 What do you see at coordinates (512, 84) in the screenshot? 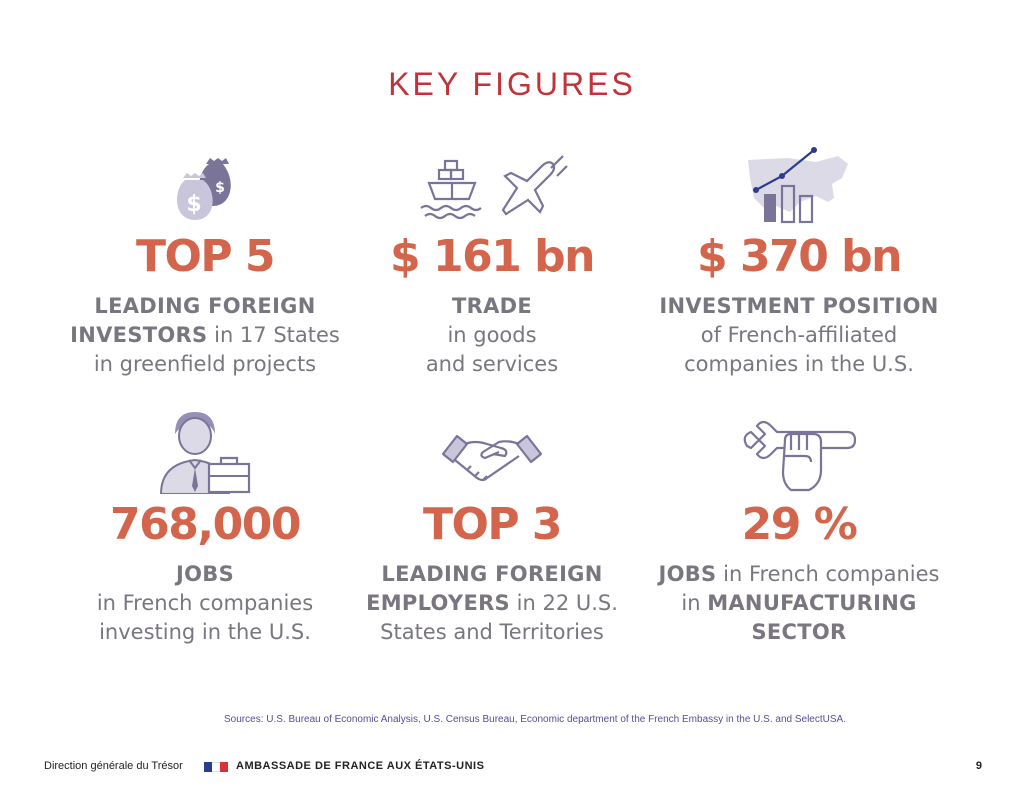
I see `page-title: KEY FIGURES` at bounding box center [512, 84].